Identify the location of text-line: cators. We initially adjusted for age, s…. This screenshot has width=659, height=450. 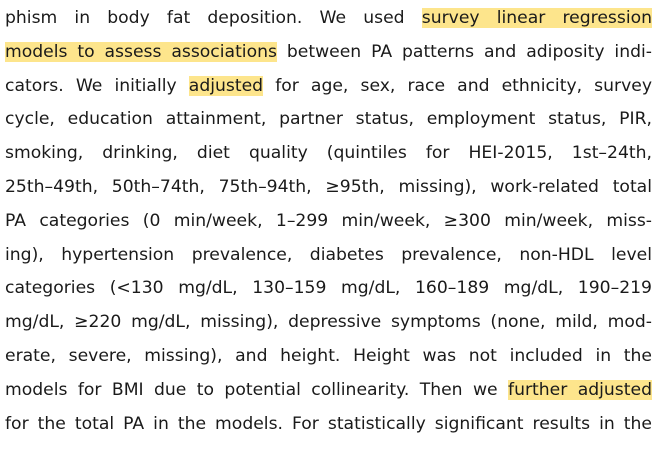
(328, 86).